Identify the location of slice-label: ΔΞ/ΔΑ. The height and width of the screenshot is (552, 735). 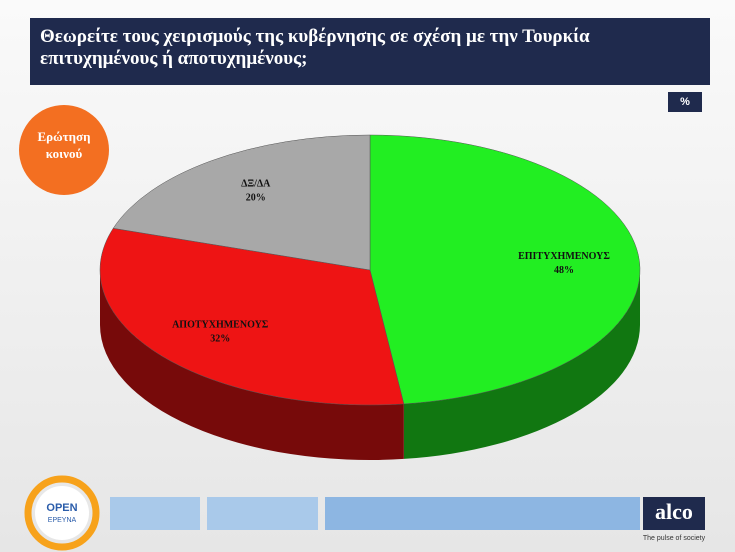
(256, 184).